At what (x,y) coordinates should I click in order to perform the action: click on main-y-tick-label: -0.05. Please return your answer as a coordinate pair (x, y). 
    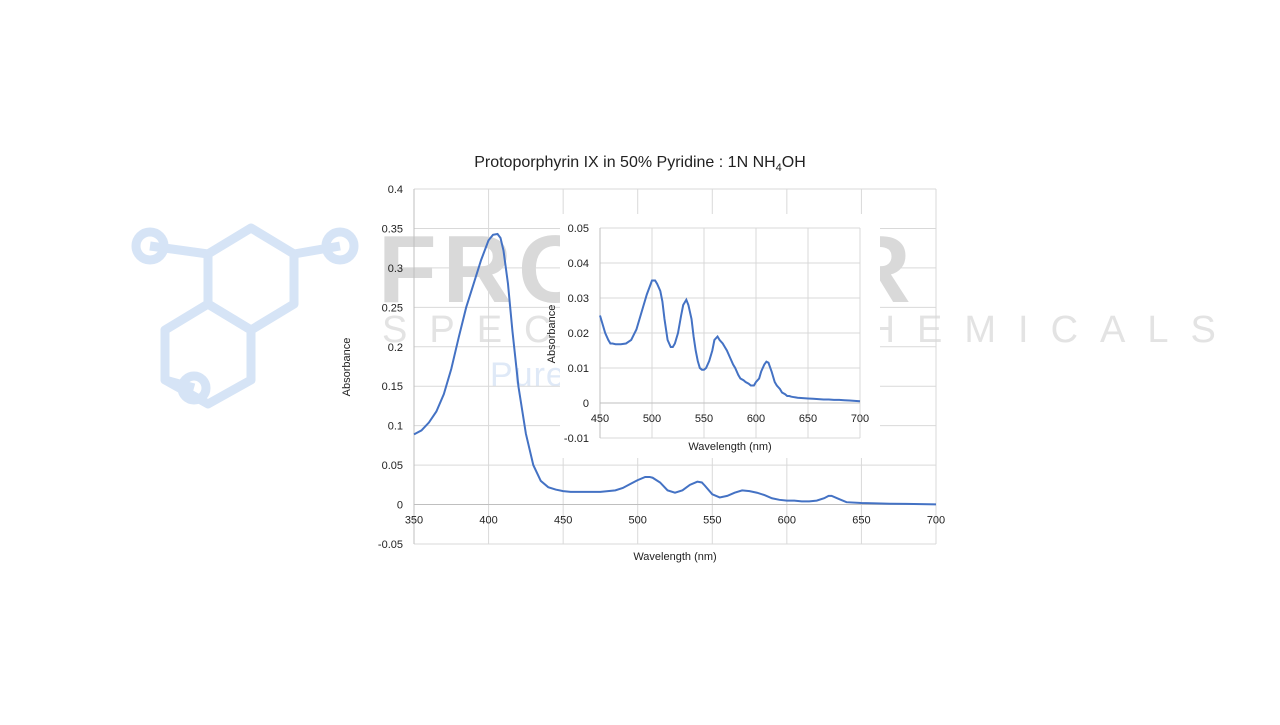
    Looking at the image, I should click on (390, 545).